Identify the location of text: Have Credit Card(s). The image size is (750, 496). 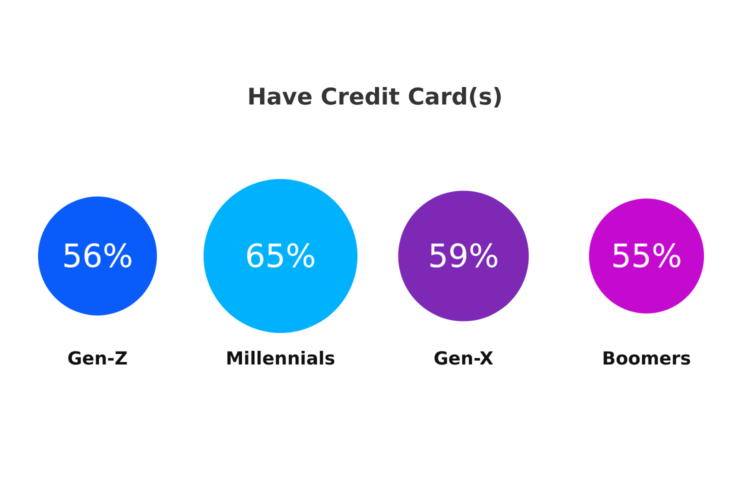
(375, 97).